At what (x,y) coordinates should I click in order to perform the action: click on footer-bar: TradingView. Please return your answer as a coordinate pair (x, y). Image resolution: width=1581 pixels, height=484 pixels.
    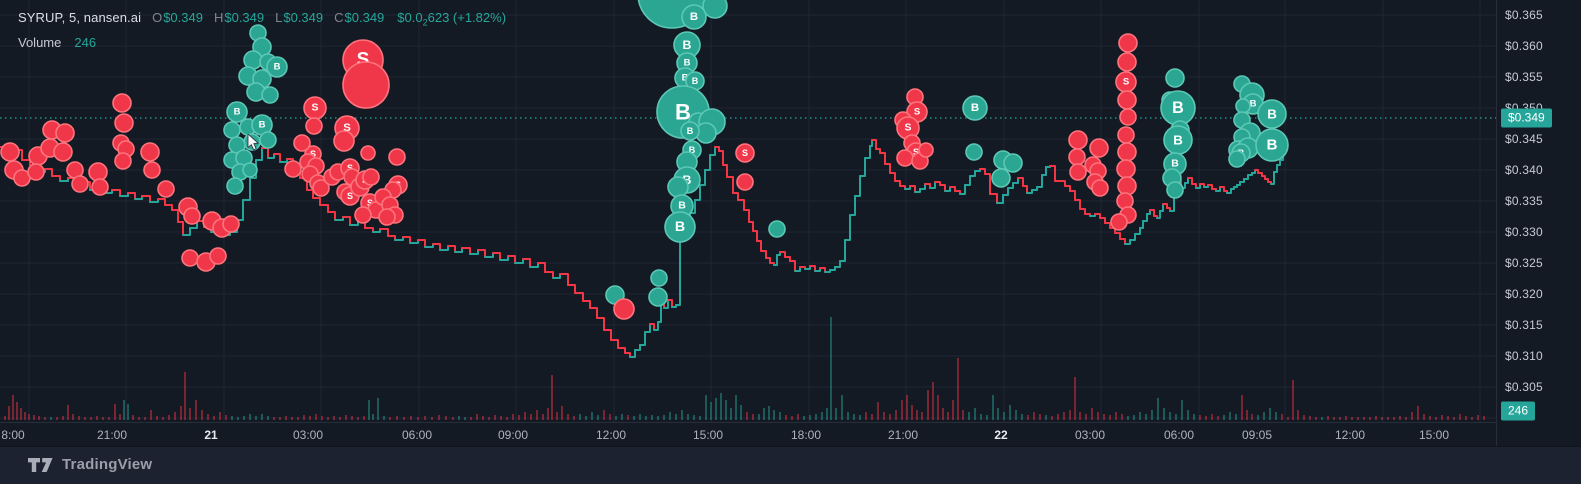
    Looking at the image, I should click on (790, 465).